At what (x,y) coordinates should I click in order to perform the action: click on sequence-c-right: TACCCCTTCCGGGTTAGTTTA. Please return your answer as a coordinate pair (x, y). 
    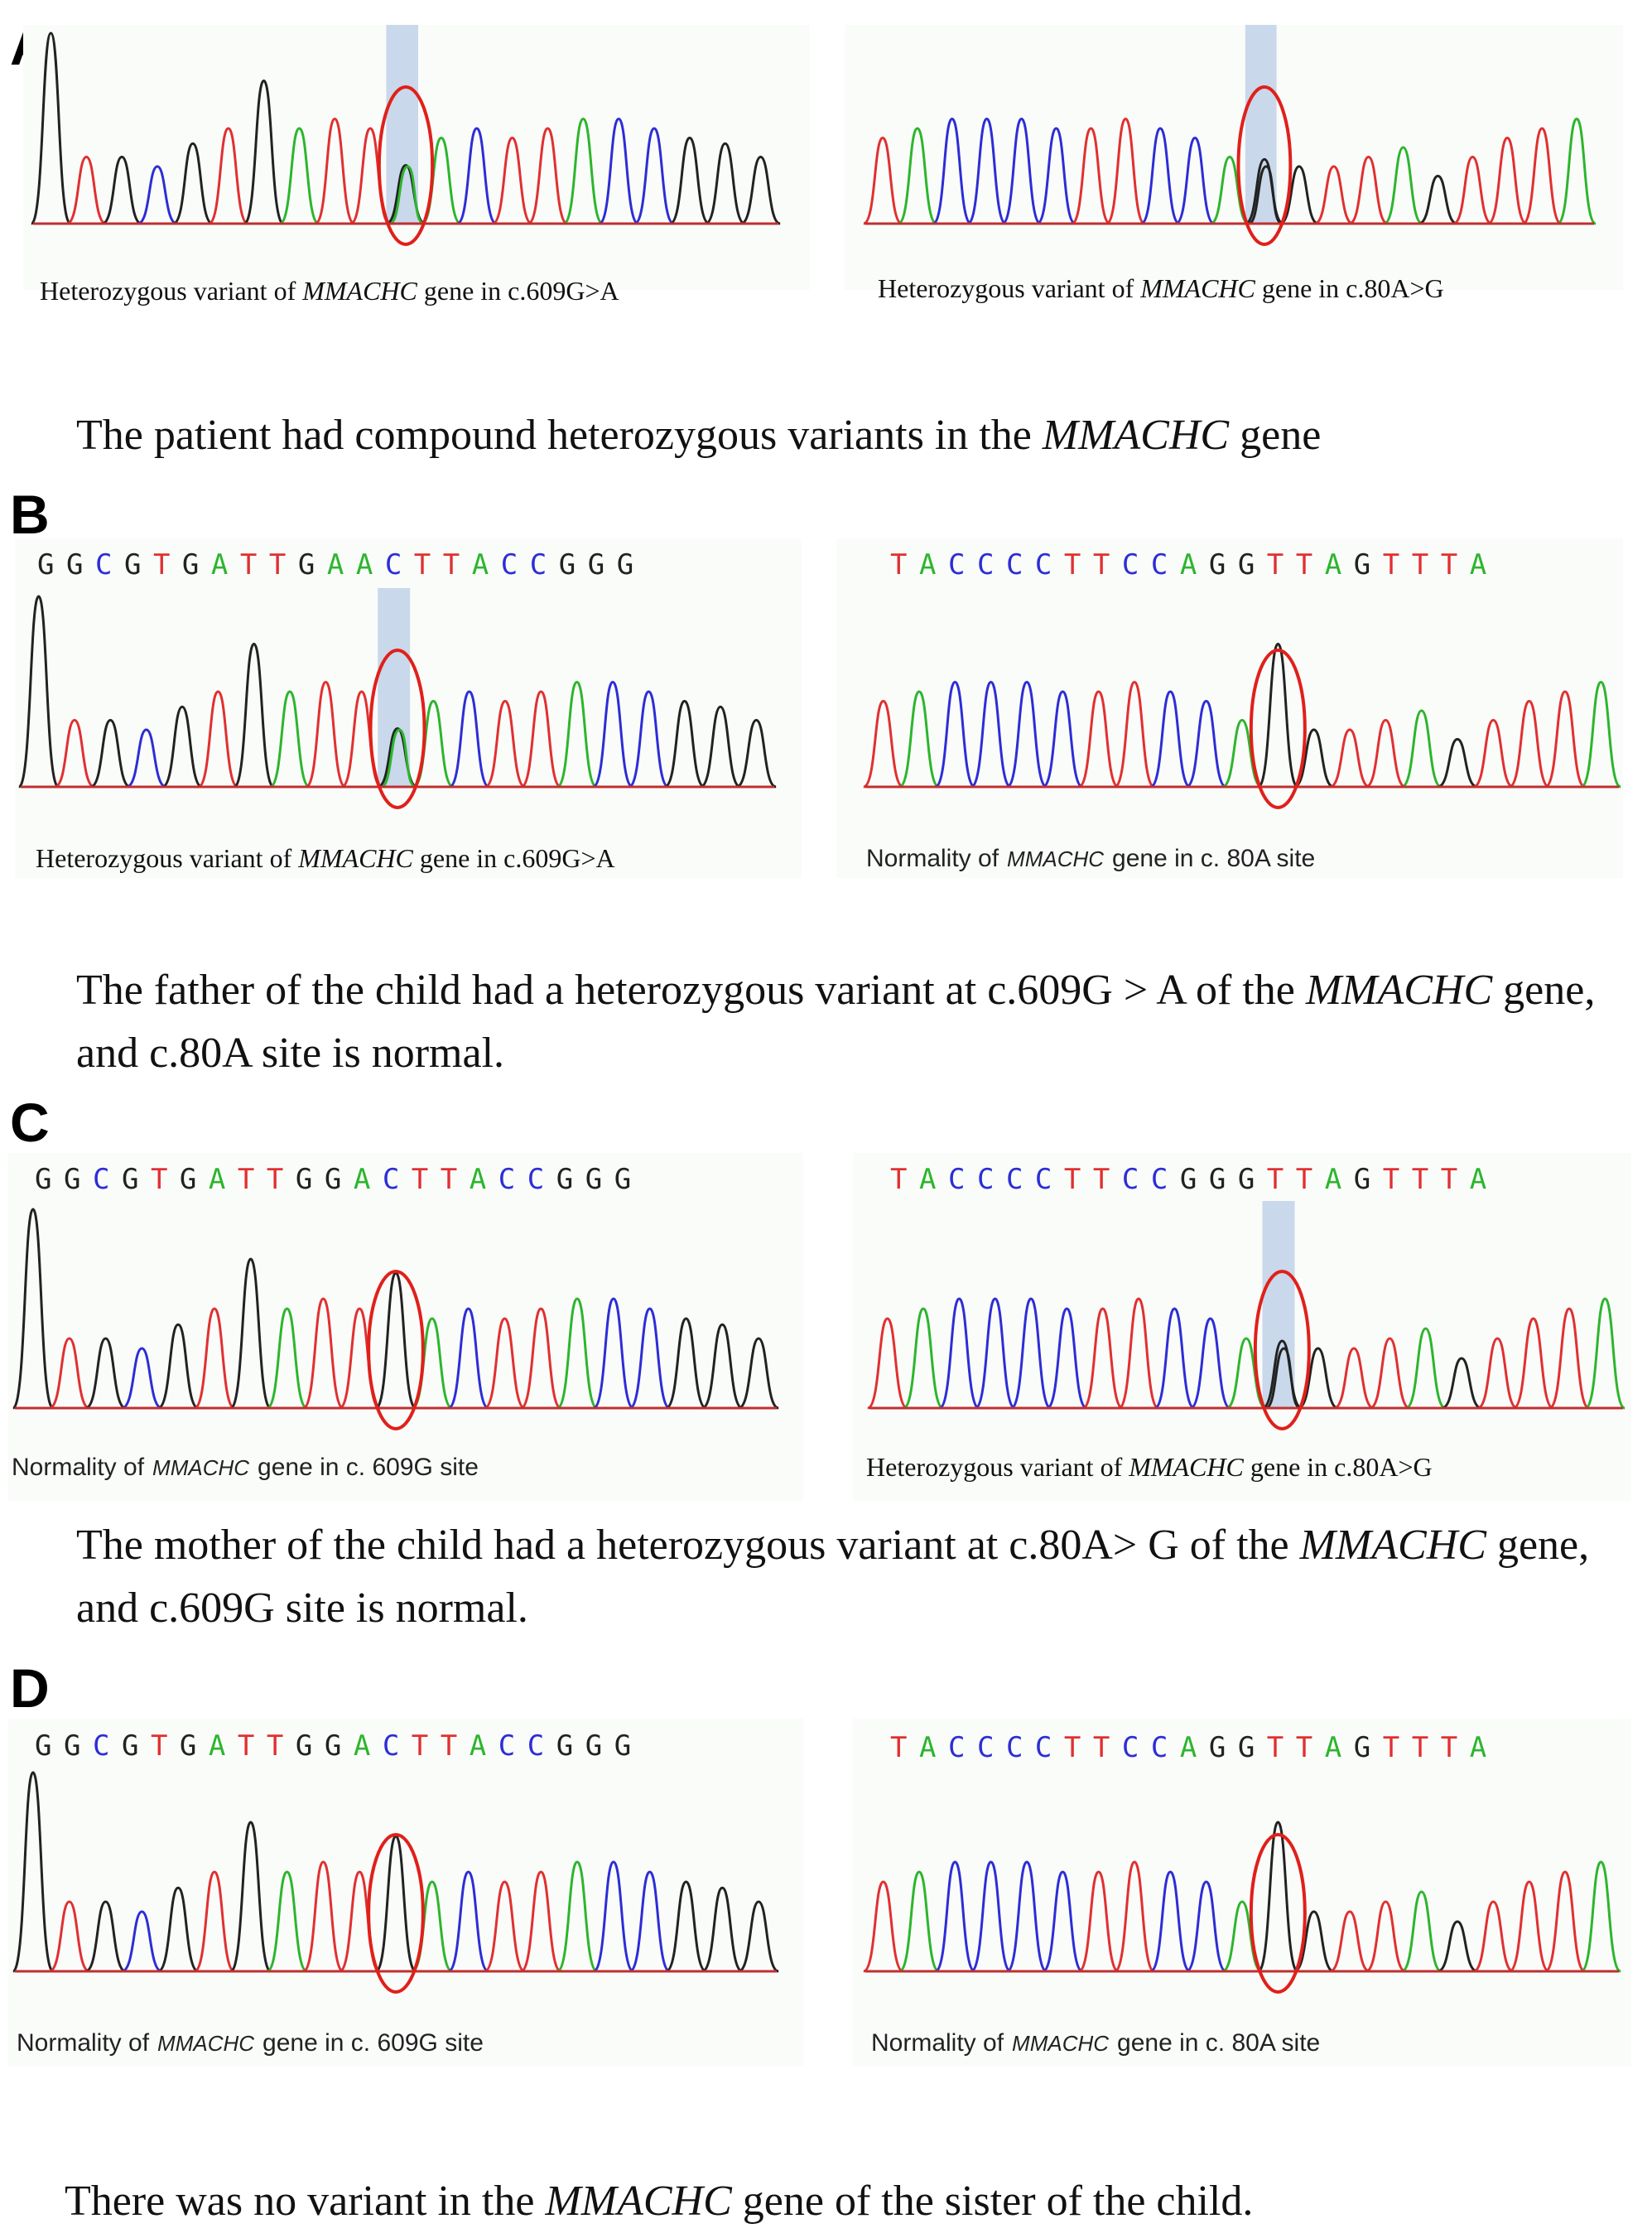
    Looking at the image, I should click on (1194, 1179).